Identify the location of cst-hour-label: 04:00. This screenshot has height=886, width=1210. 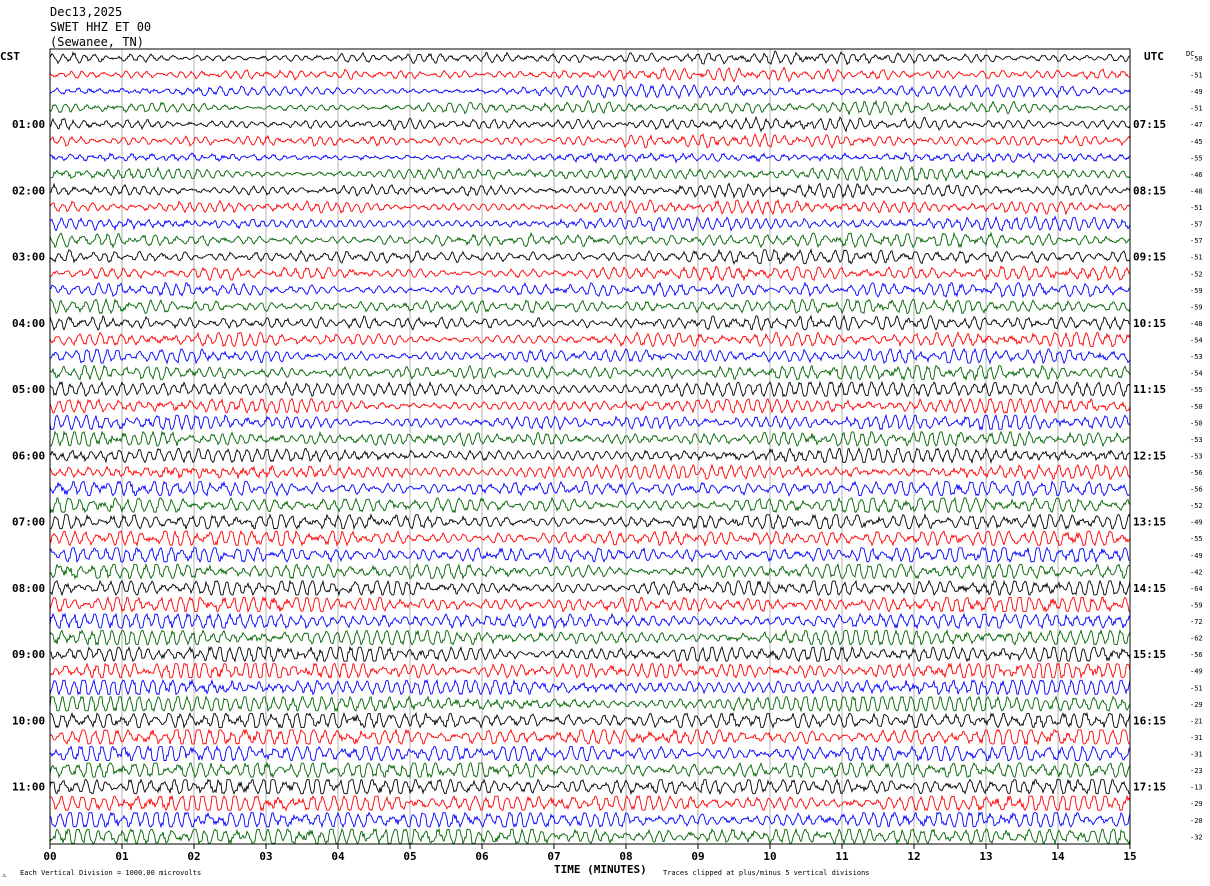
(28, 323).